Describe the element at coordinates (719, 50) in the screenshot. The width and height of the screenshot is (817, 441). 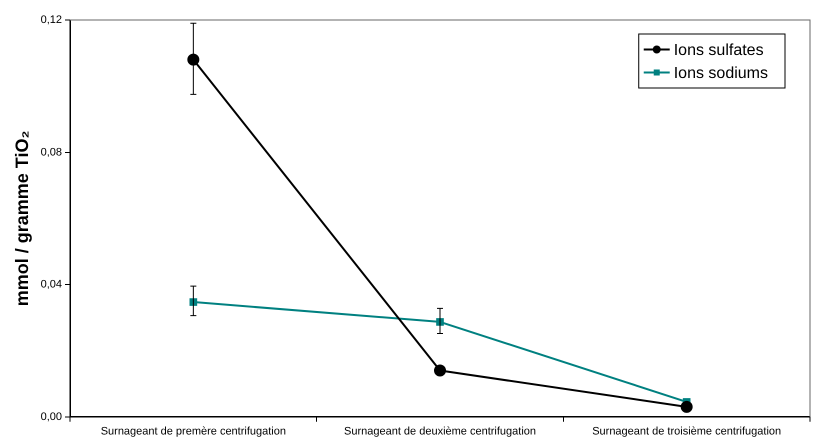
I see `legend-label: Ions sulfates` at that location.